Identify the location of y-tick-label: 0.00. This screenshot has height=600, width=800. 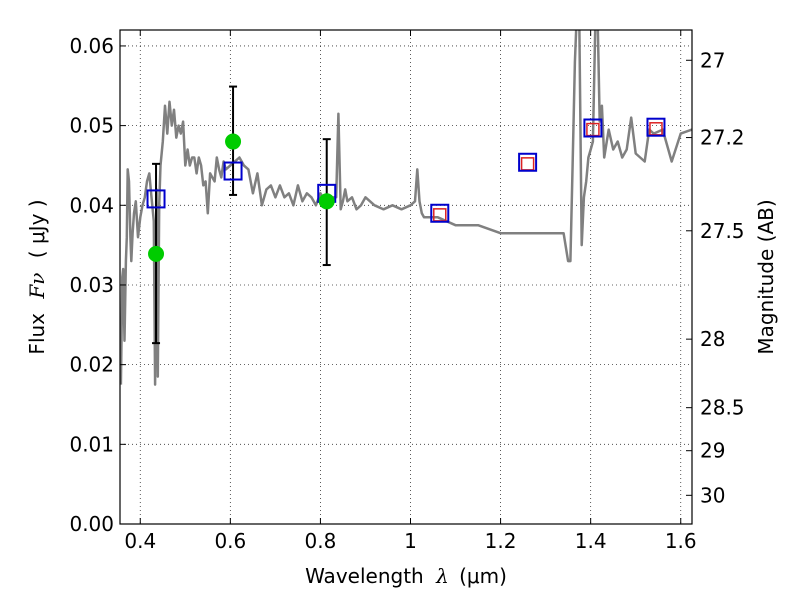
(91, 524).